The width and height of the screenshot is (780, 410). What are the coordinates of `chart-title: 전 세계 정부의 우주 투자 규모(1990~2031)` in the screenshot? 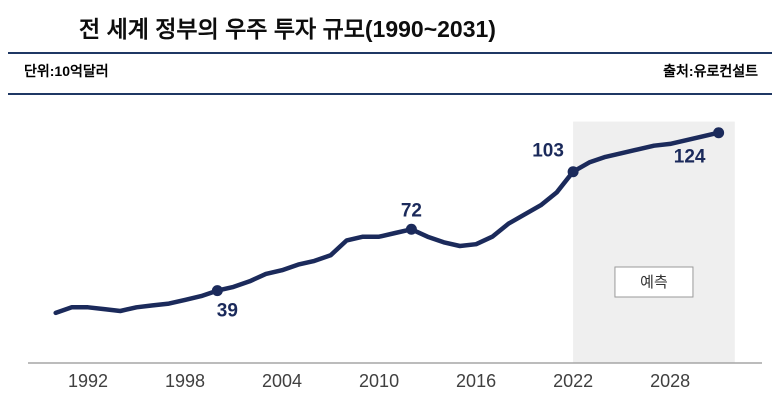 It's located at (287, 29).